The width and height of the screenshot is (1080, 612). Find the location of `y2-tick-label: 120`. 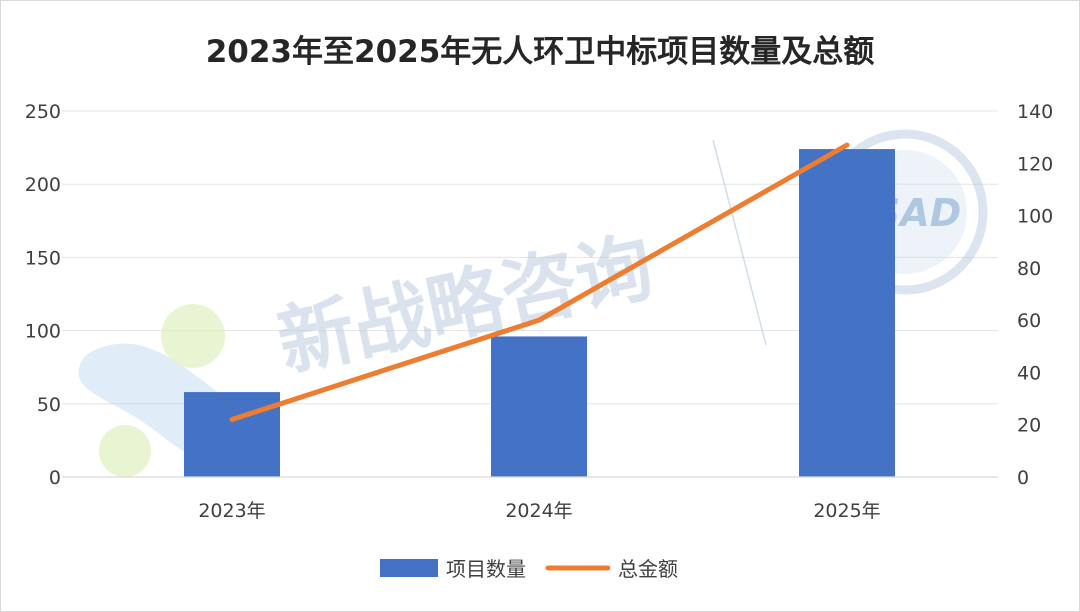

y2-tick-label: 120 is located at coordinates (1035, 164).